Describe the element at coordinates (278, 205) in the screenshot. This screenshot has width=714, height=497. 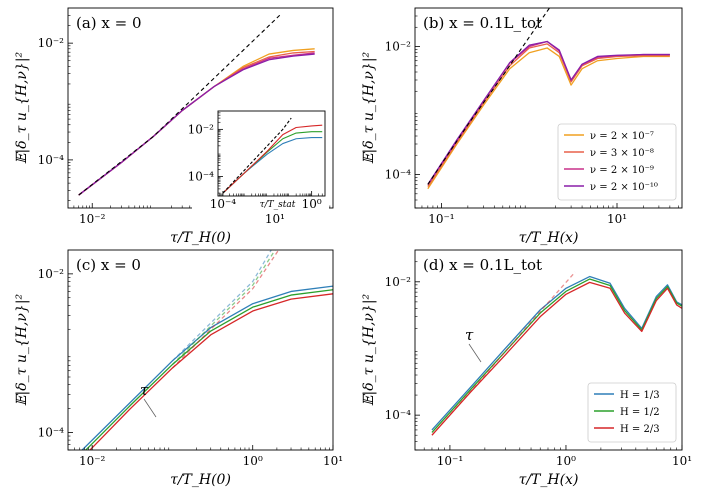
I see `inset-xlabel: τ/T_stat` at that location.